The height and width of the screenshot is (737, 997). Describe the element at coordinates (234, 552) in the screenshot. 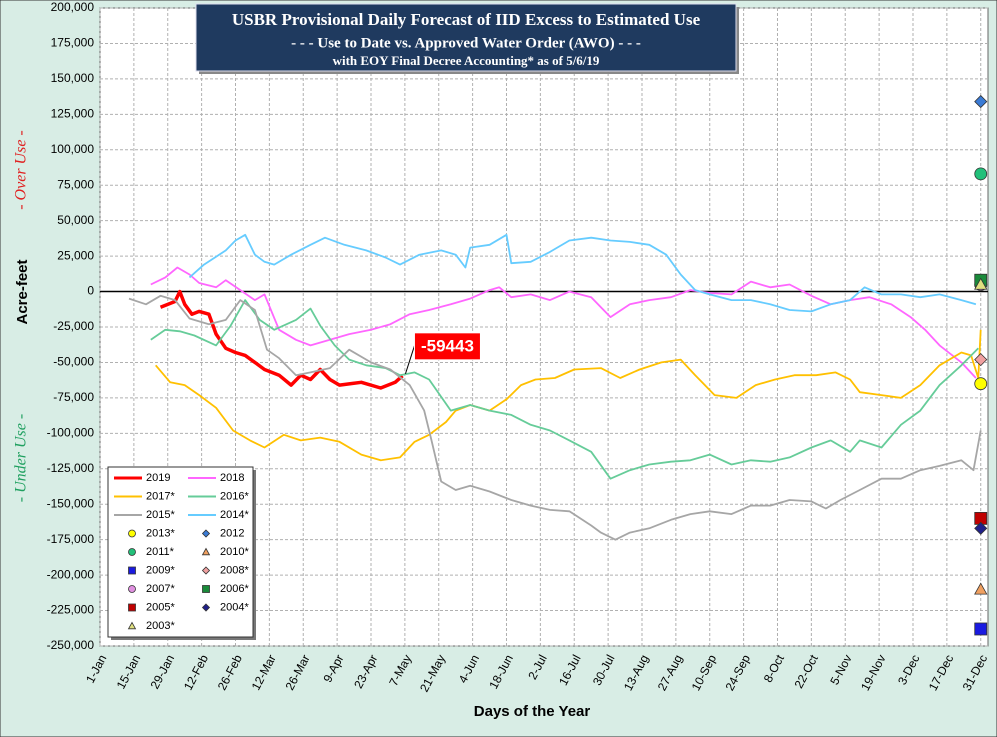

I see `legend-label: 2010*` at that location.